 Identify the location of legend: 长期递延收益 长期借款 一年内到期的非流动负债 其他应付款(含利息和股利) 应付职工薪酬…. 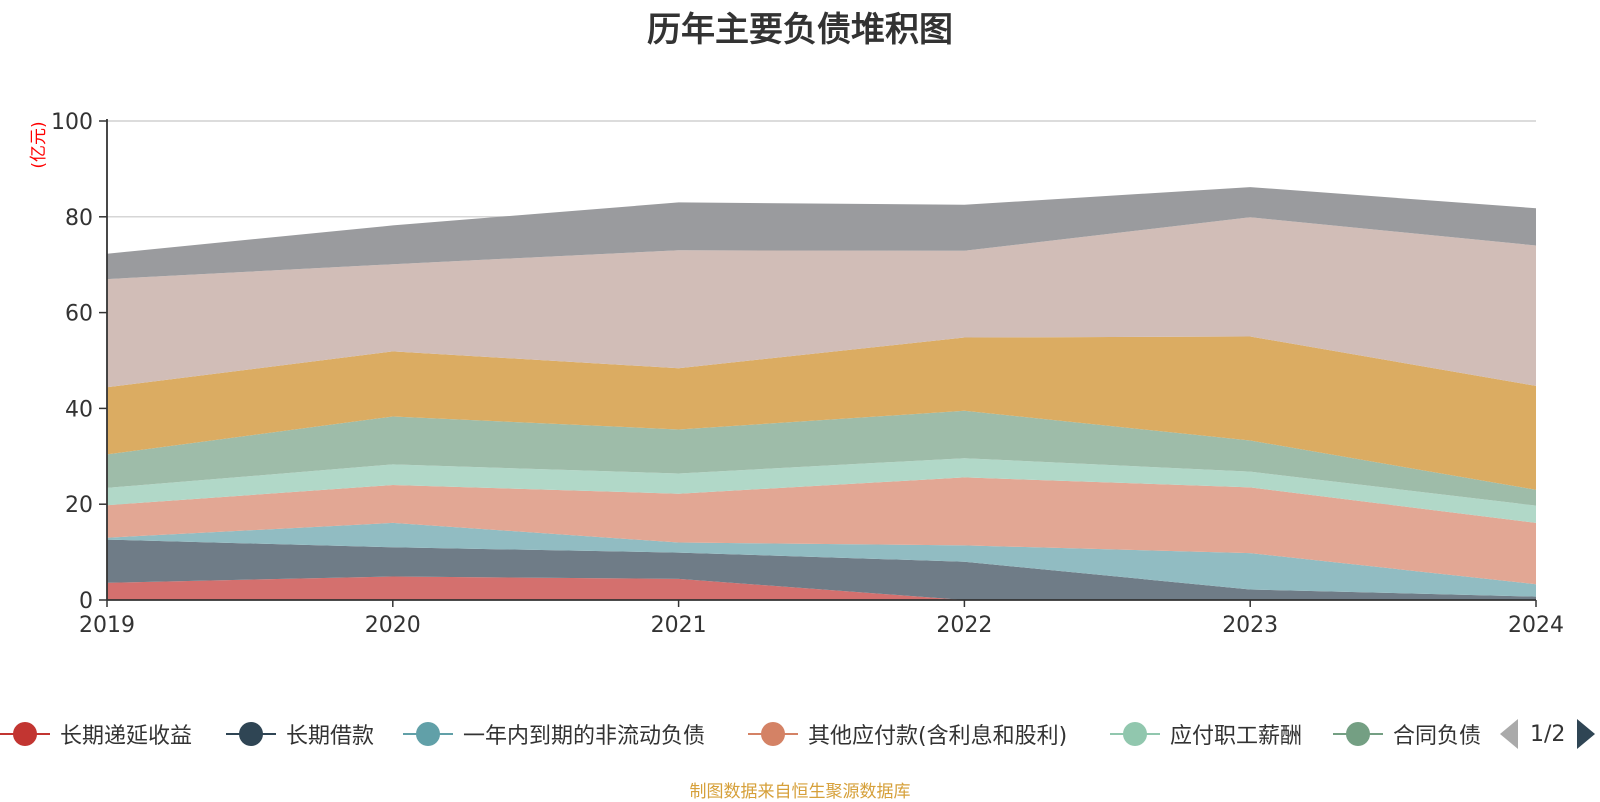
(800, 734).